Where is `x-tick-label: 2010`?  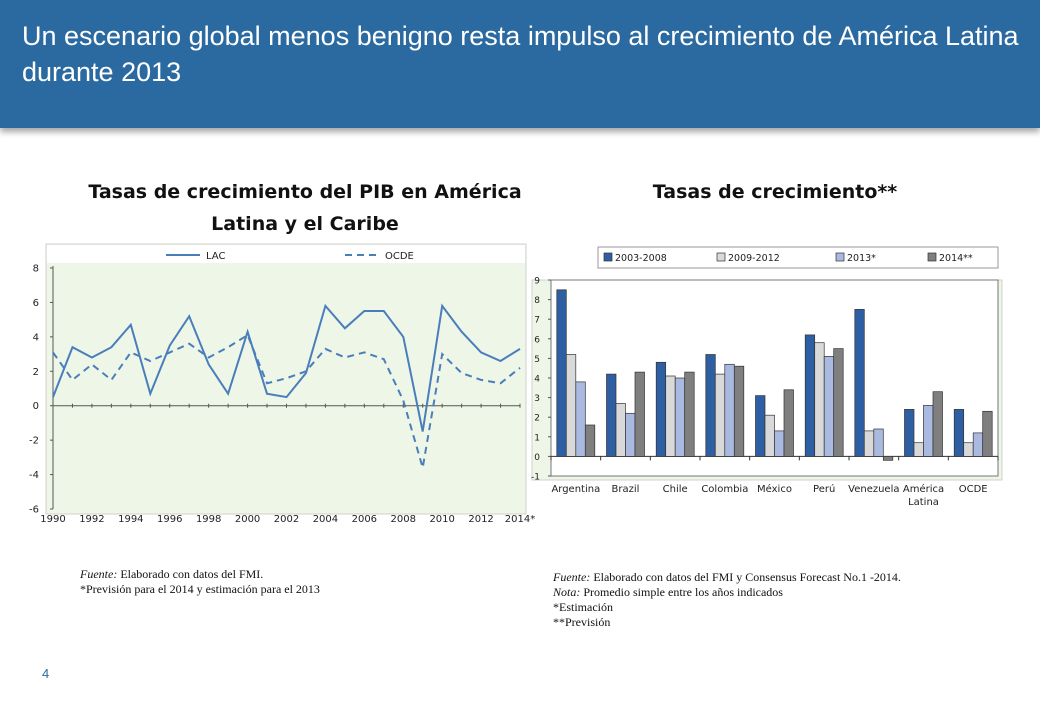
x-tick-label: 2010 is located at coordinates (441, 519).